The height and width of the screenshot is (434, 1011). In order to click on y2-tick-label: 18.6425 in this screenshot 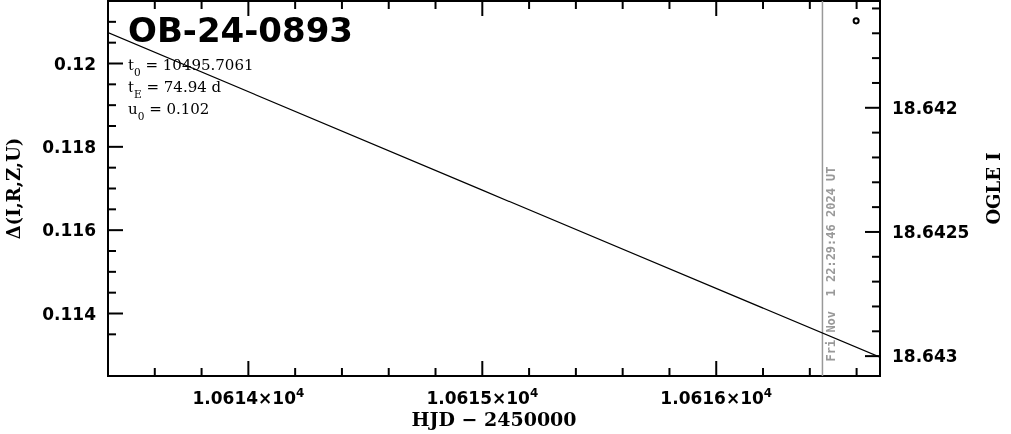, I will do `click(931, 231)`.